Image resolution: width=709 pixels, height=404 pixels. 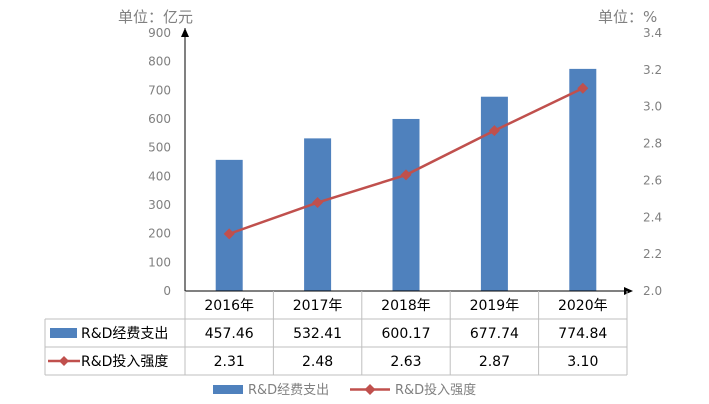 What do you see at coordinates (124, 362) in the screenshot?
I see `table-series-label: R&D投入强度` at bounding box center [124, 362].